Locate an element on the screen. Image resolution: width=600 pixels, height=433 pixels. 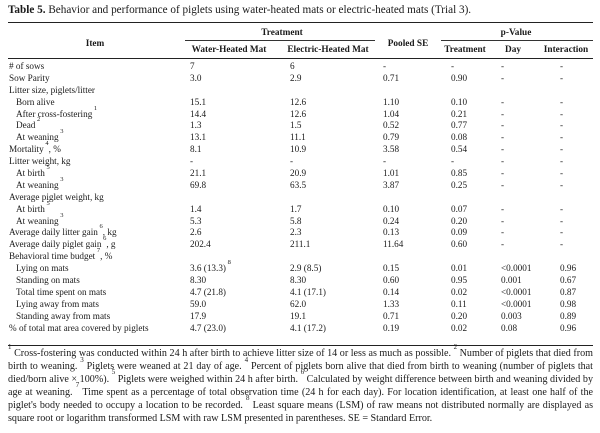
cell-pooled-se-value: 0.60 is located at coordinates (391, 280).